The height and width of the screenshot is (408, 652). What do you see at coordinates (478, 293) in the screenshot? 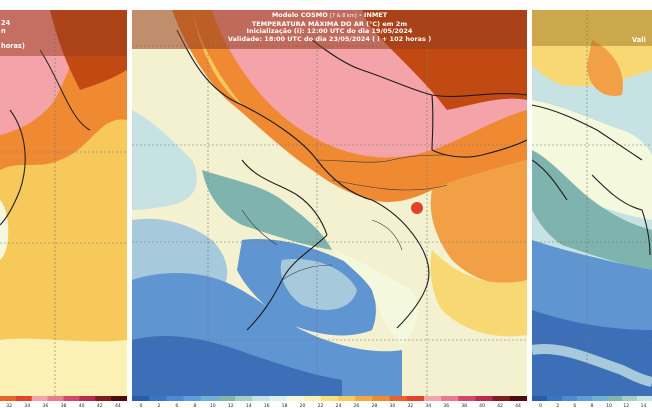
I see `east-yellow-zone` at bounding box center [478, 293].